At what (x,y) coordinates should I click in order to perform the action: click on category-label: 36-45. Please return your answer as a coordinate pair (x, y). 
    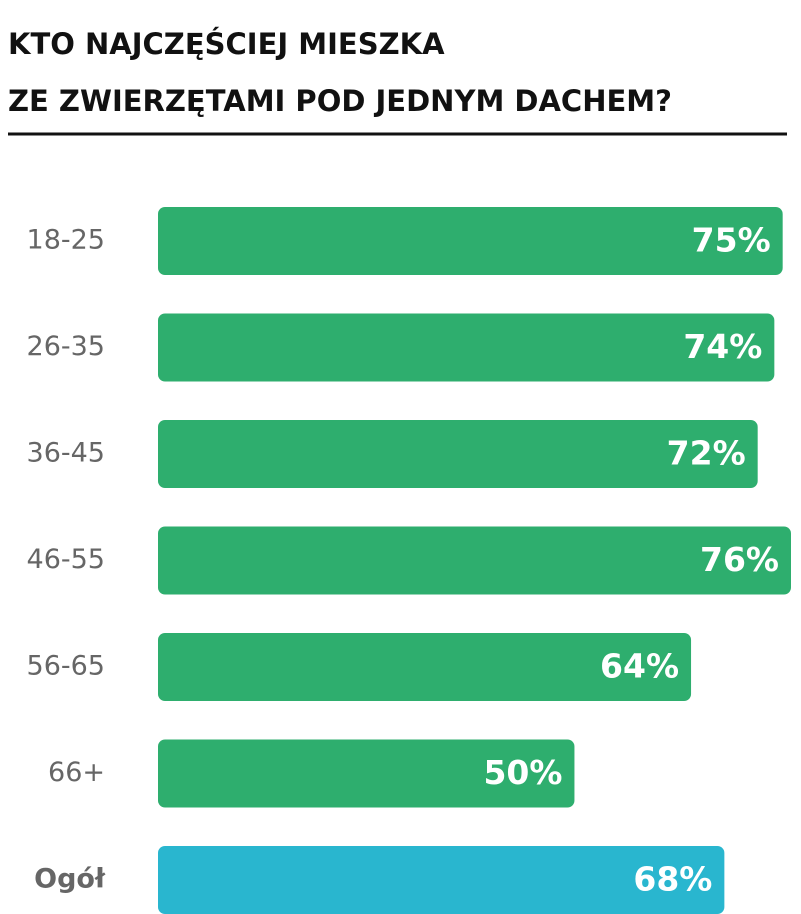
    Looking at the image, I should click on (66, 453).